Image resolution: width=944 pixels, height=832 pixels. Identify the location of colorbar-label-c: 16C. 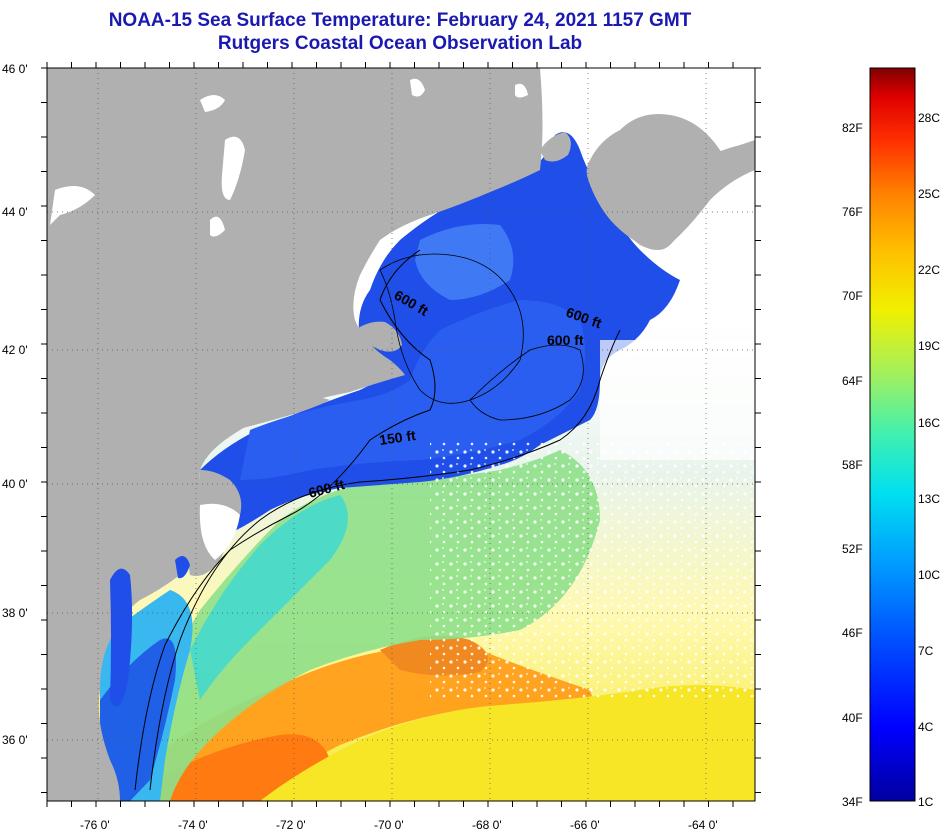
(929, 423).